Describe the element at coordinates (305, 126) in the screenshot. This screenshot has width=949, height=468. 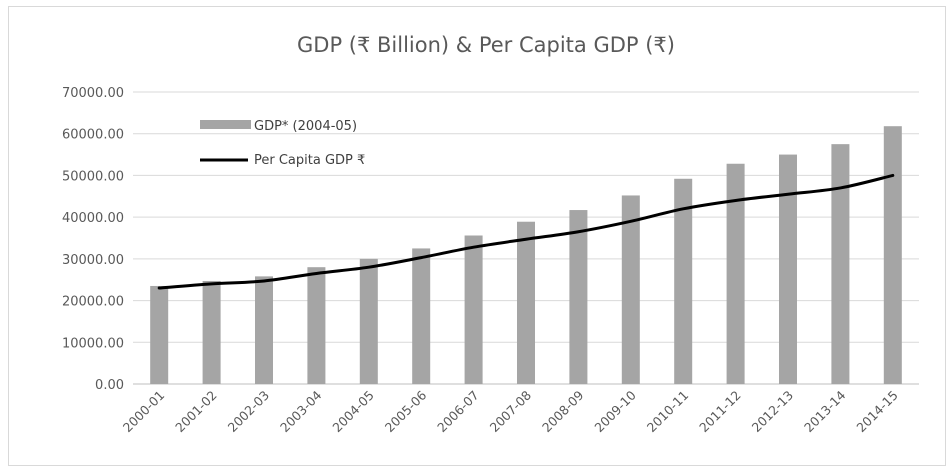
I see `legend-label-gdp: GDP* (2004-05)` at that location.